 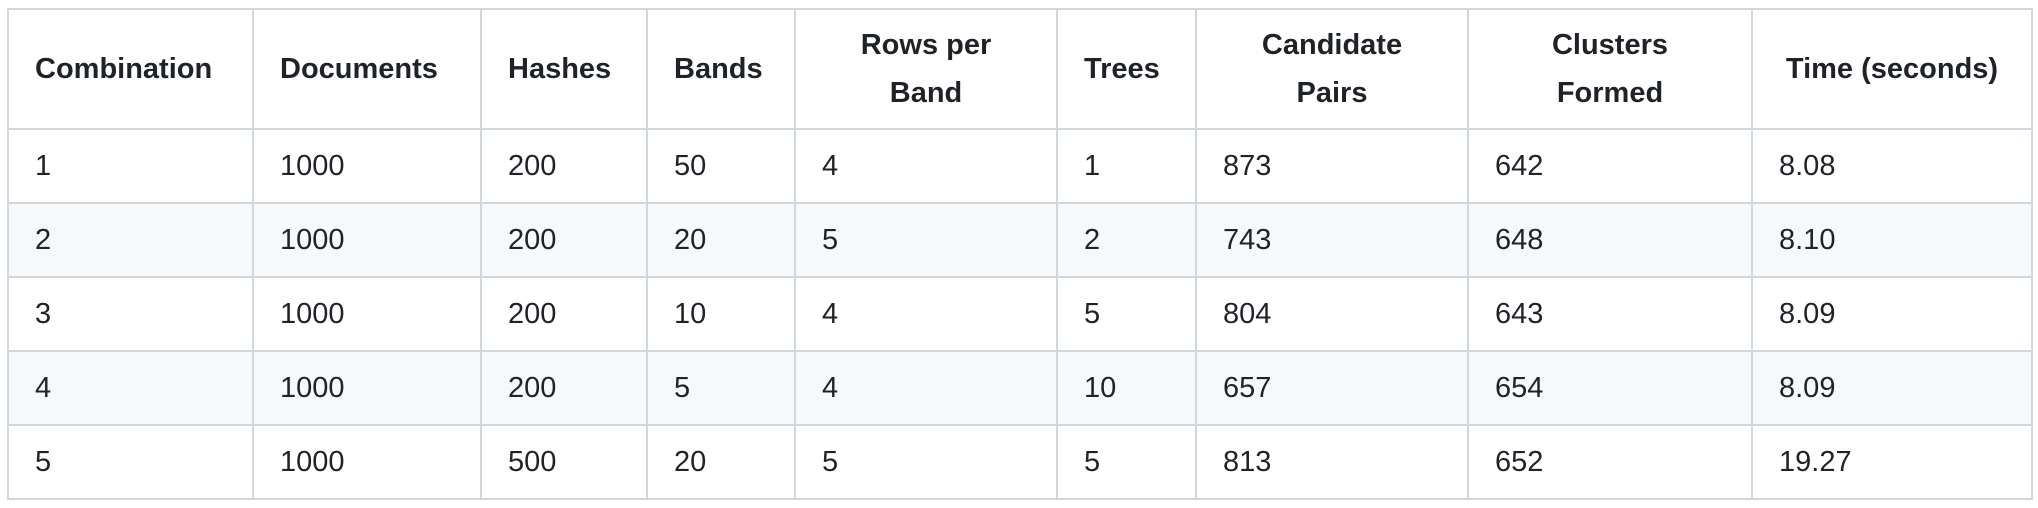 I want to click on cell-combination: 5, so click(x=130, y=462).